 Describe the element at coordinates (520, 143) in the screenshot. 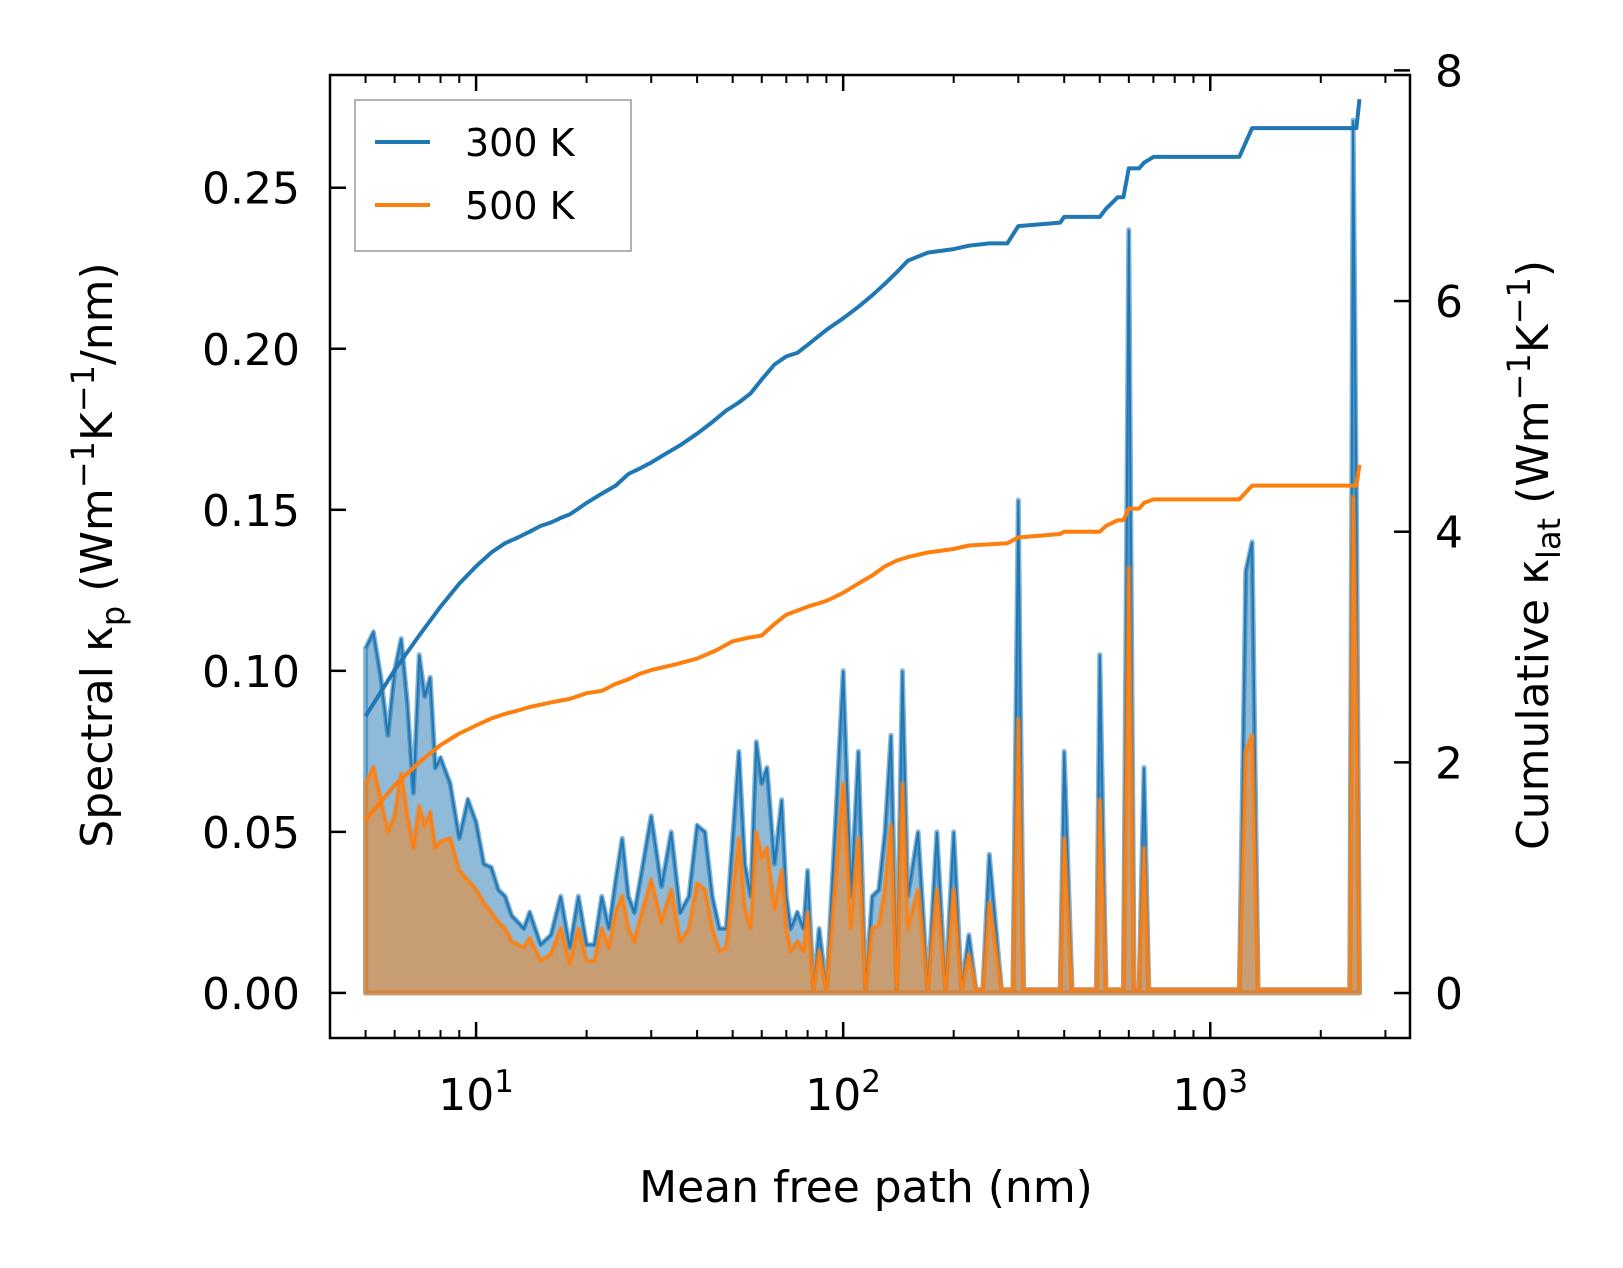

I see `legend-label-300k: 300 K` at that location.